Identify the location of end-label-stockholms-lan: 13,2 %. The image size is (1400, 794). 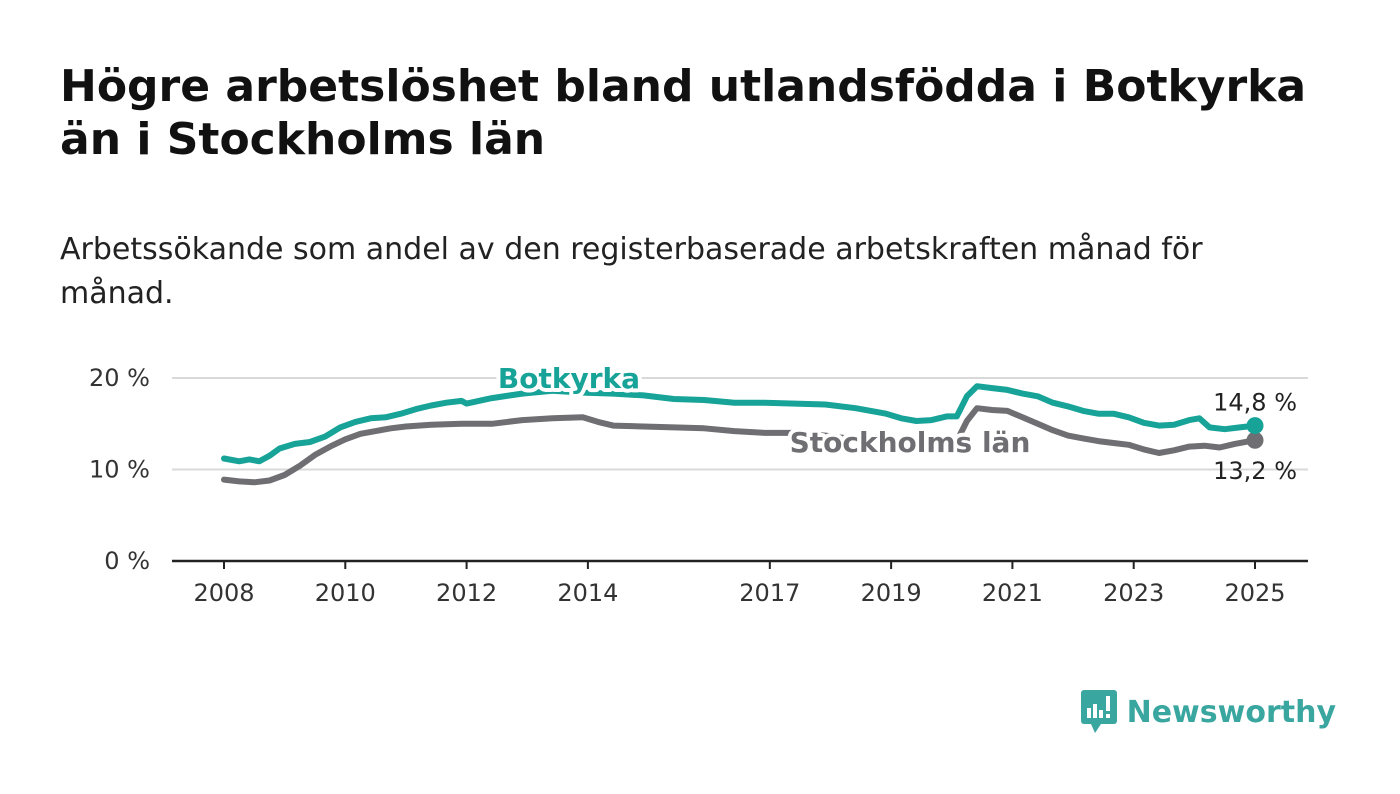
(1255, 471).